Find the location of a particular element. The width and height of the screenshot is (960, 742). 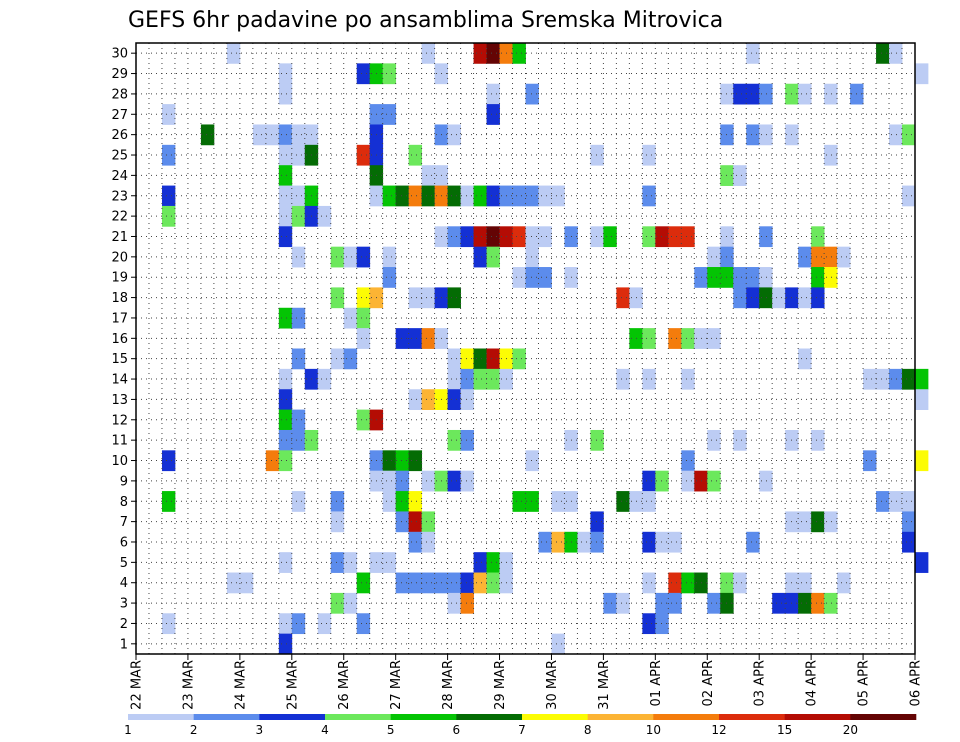

y-tick-label: 25 is located at coordinates (119, 156).